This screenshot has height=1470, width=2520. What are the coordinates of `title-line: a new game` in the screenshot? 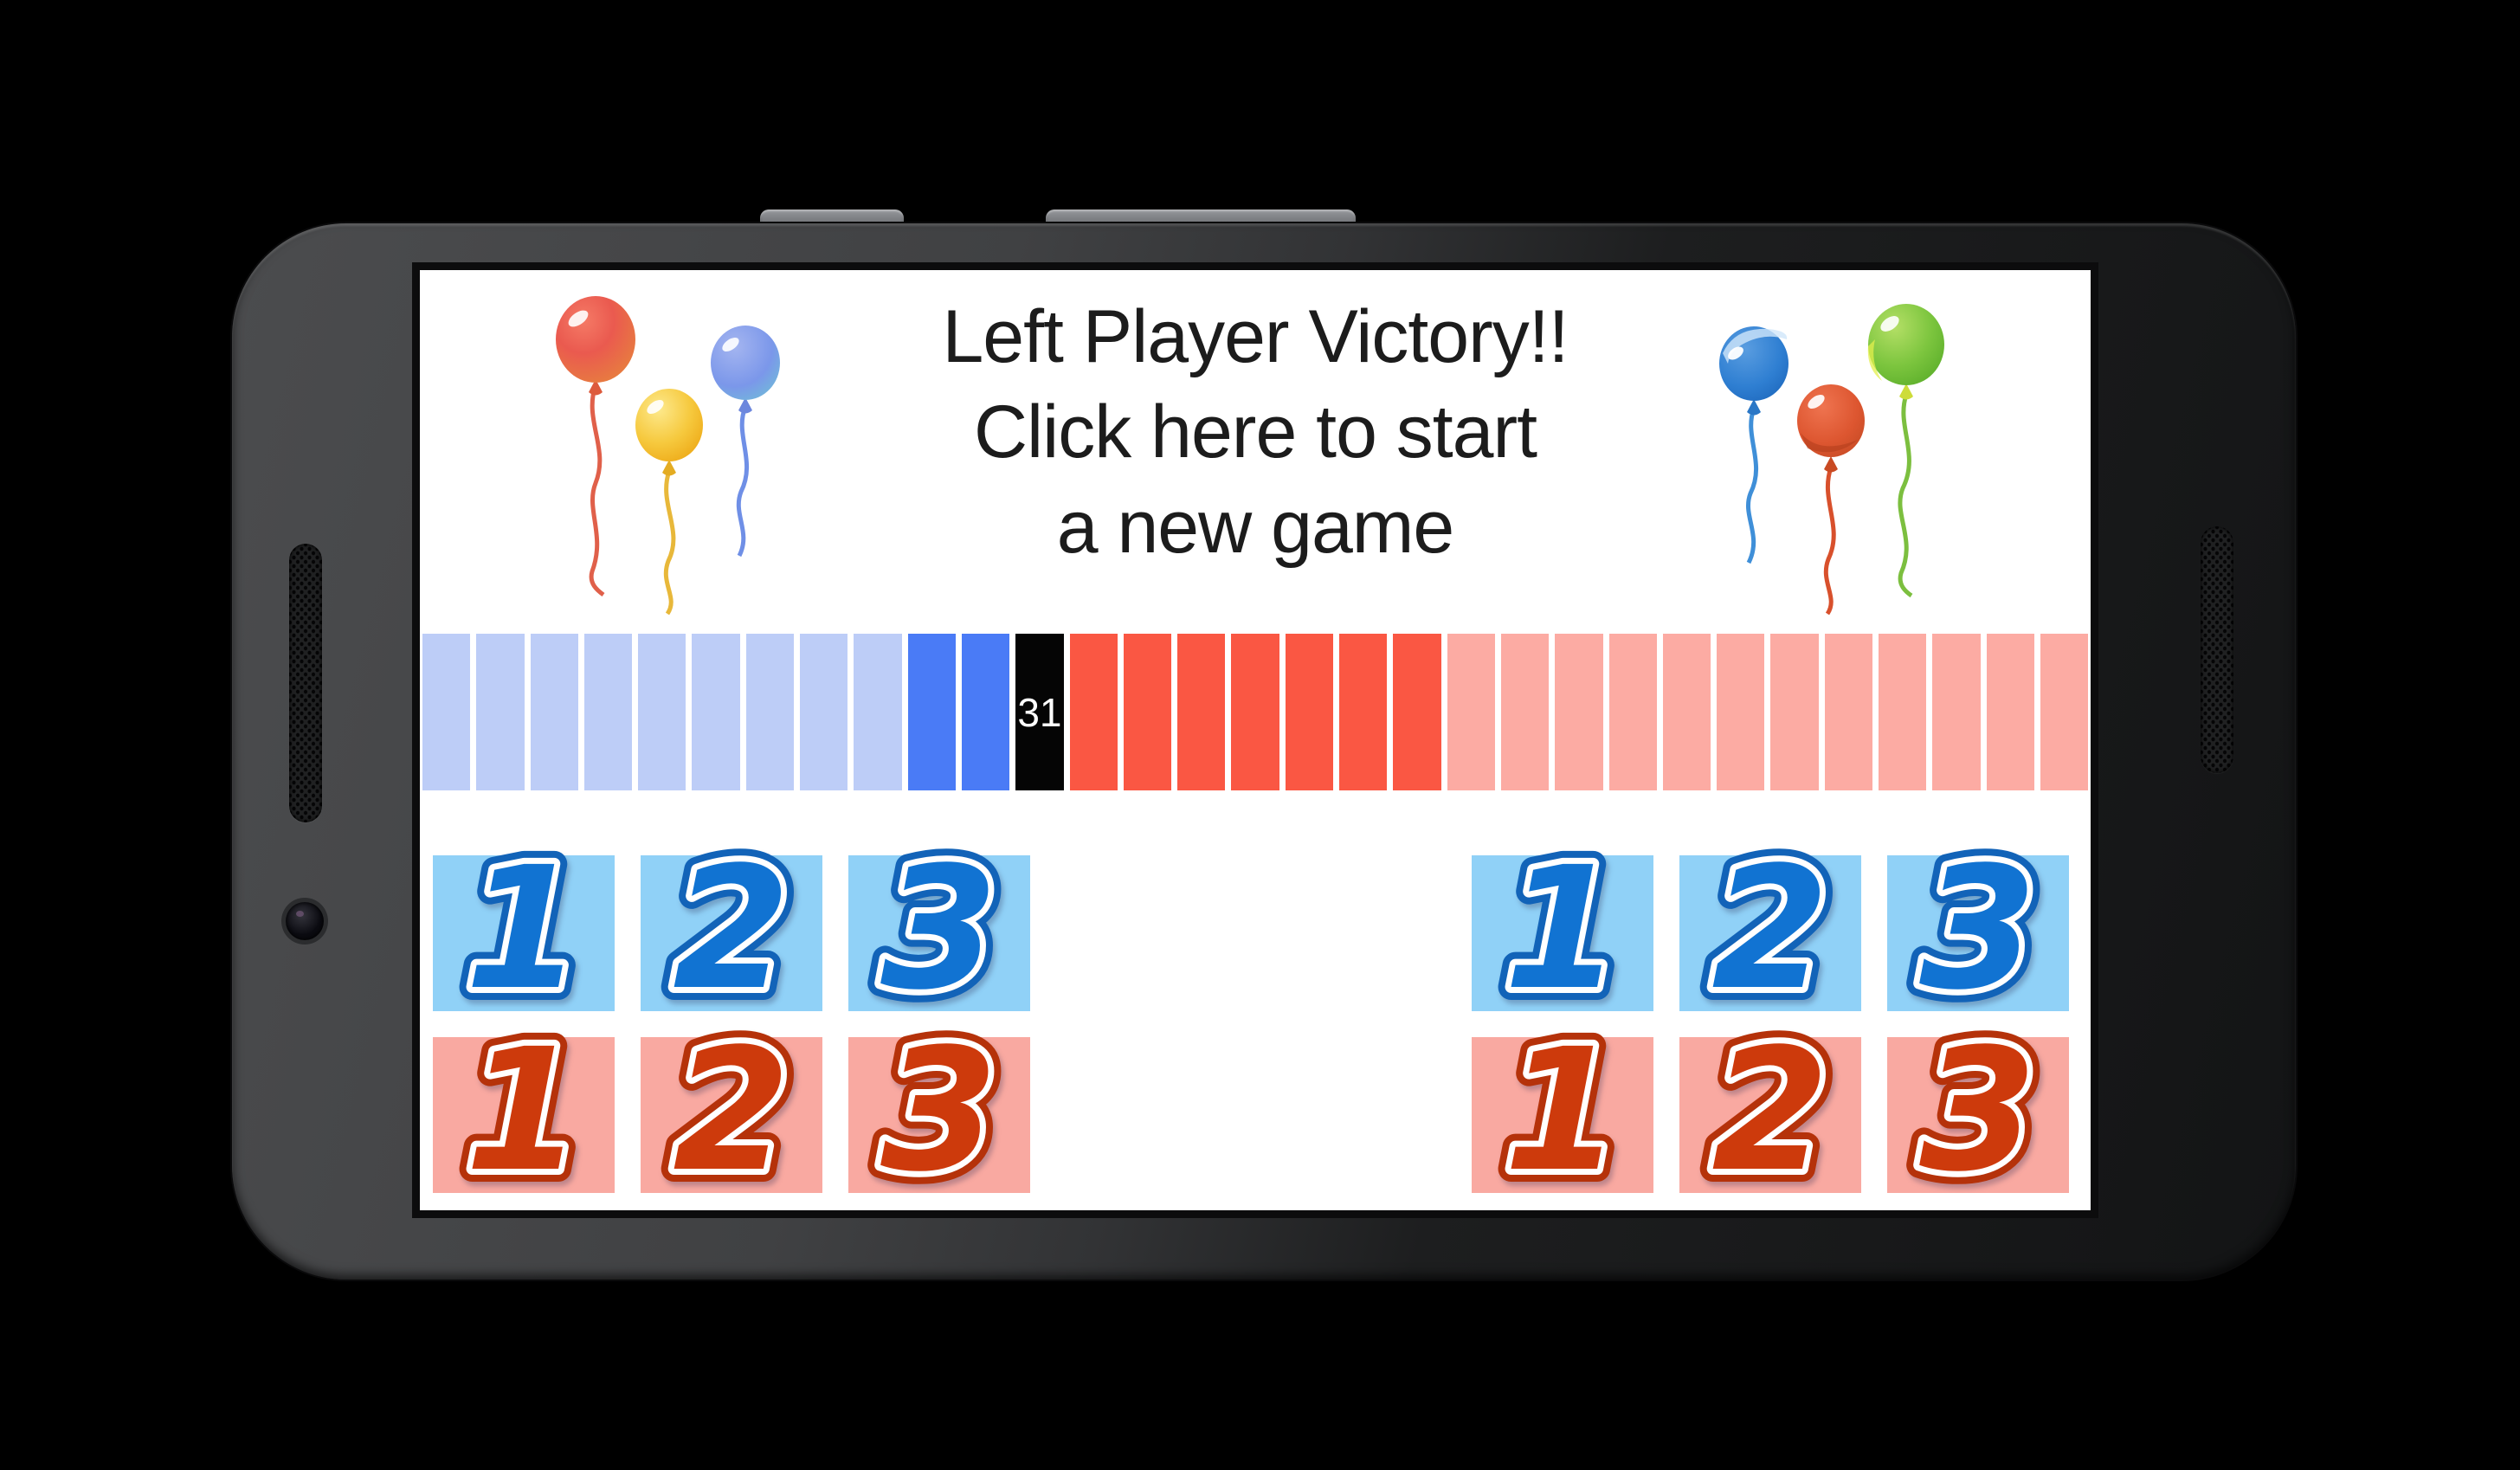 It's located at (1255, 528).